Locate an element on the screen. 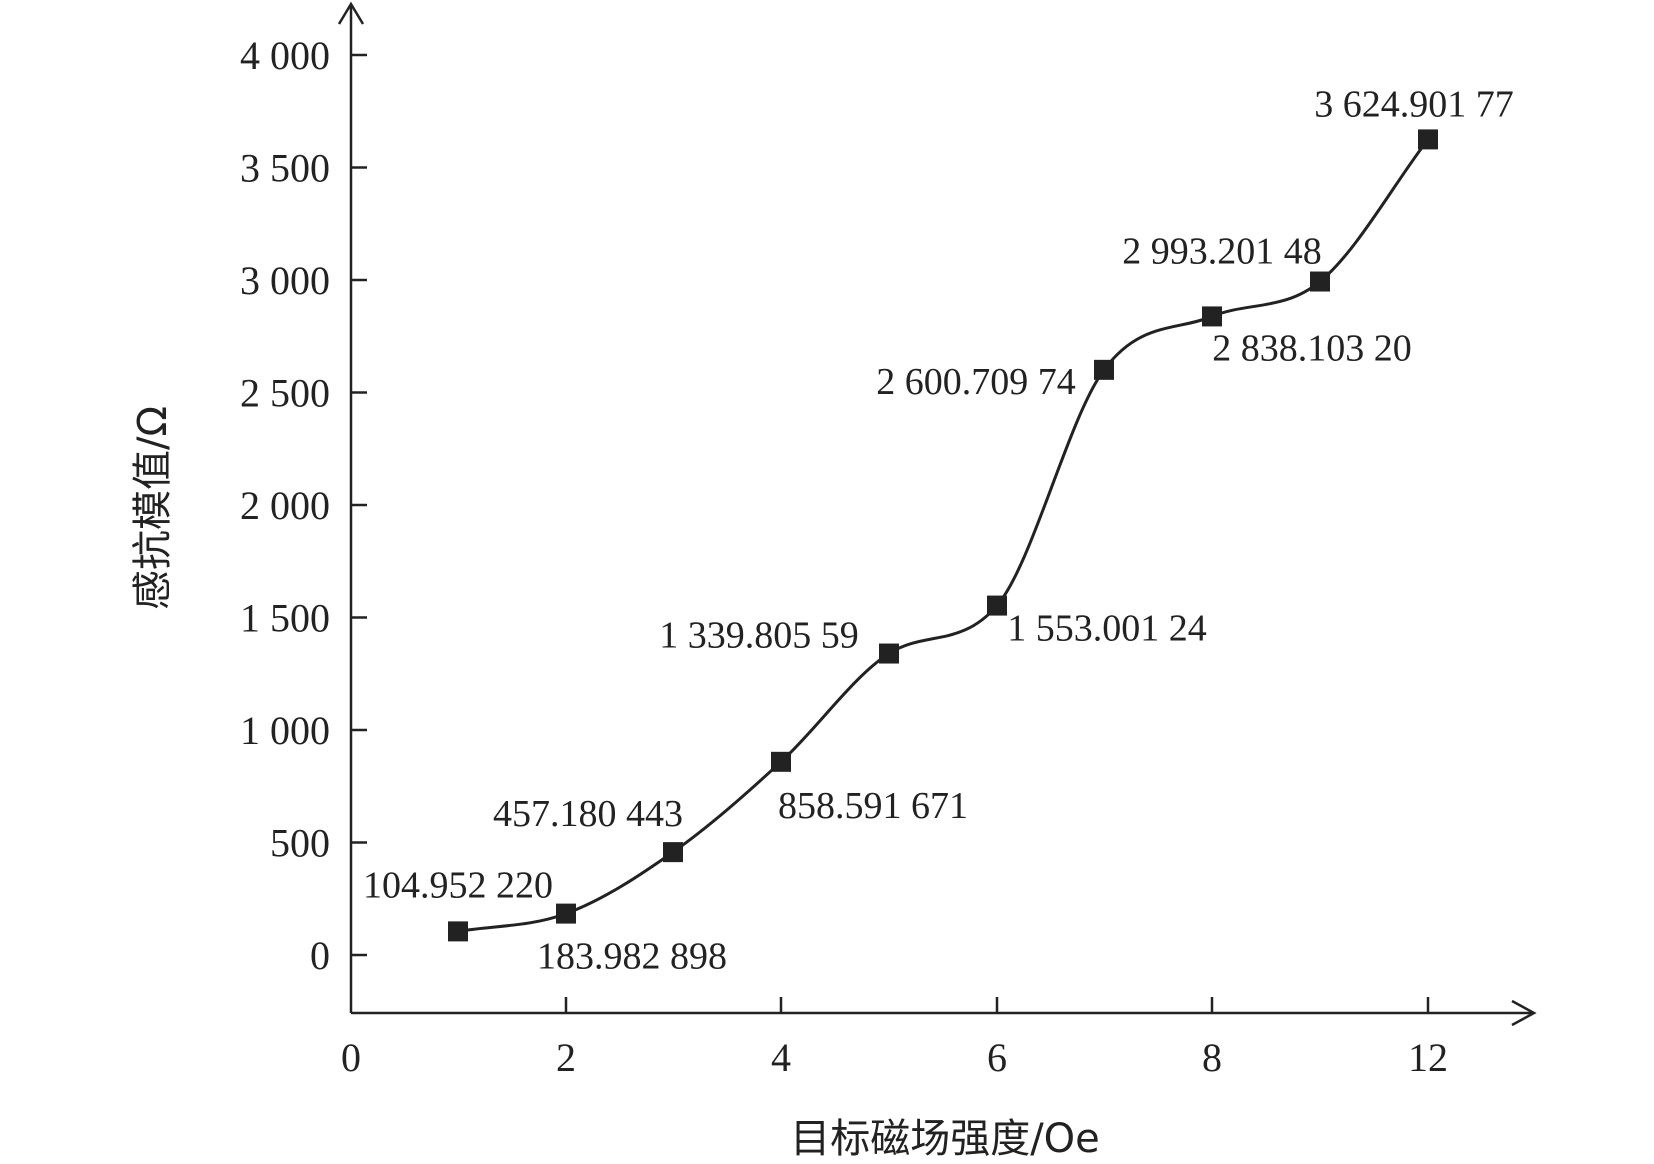 The height and width of the screenshot is (1164, 1654). data-point-label: 858.591 671 is located at coordinates (873, 806).